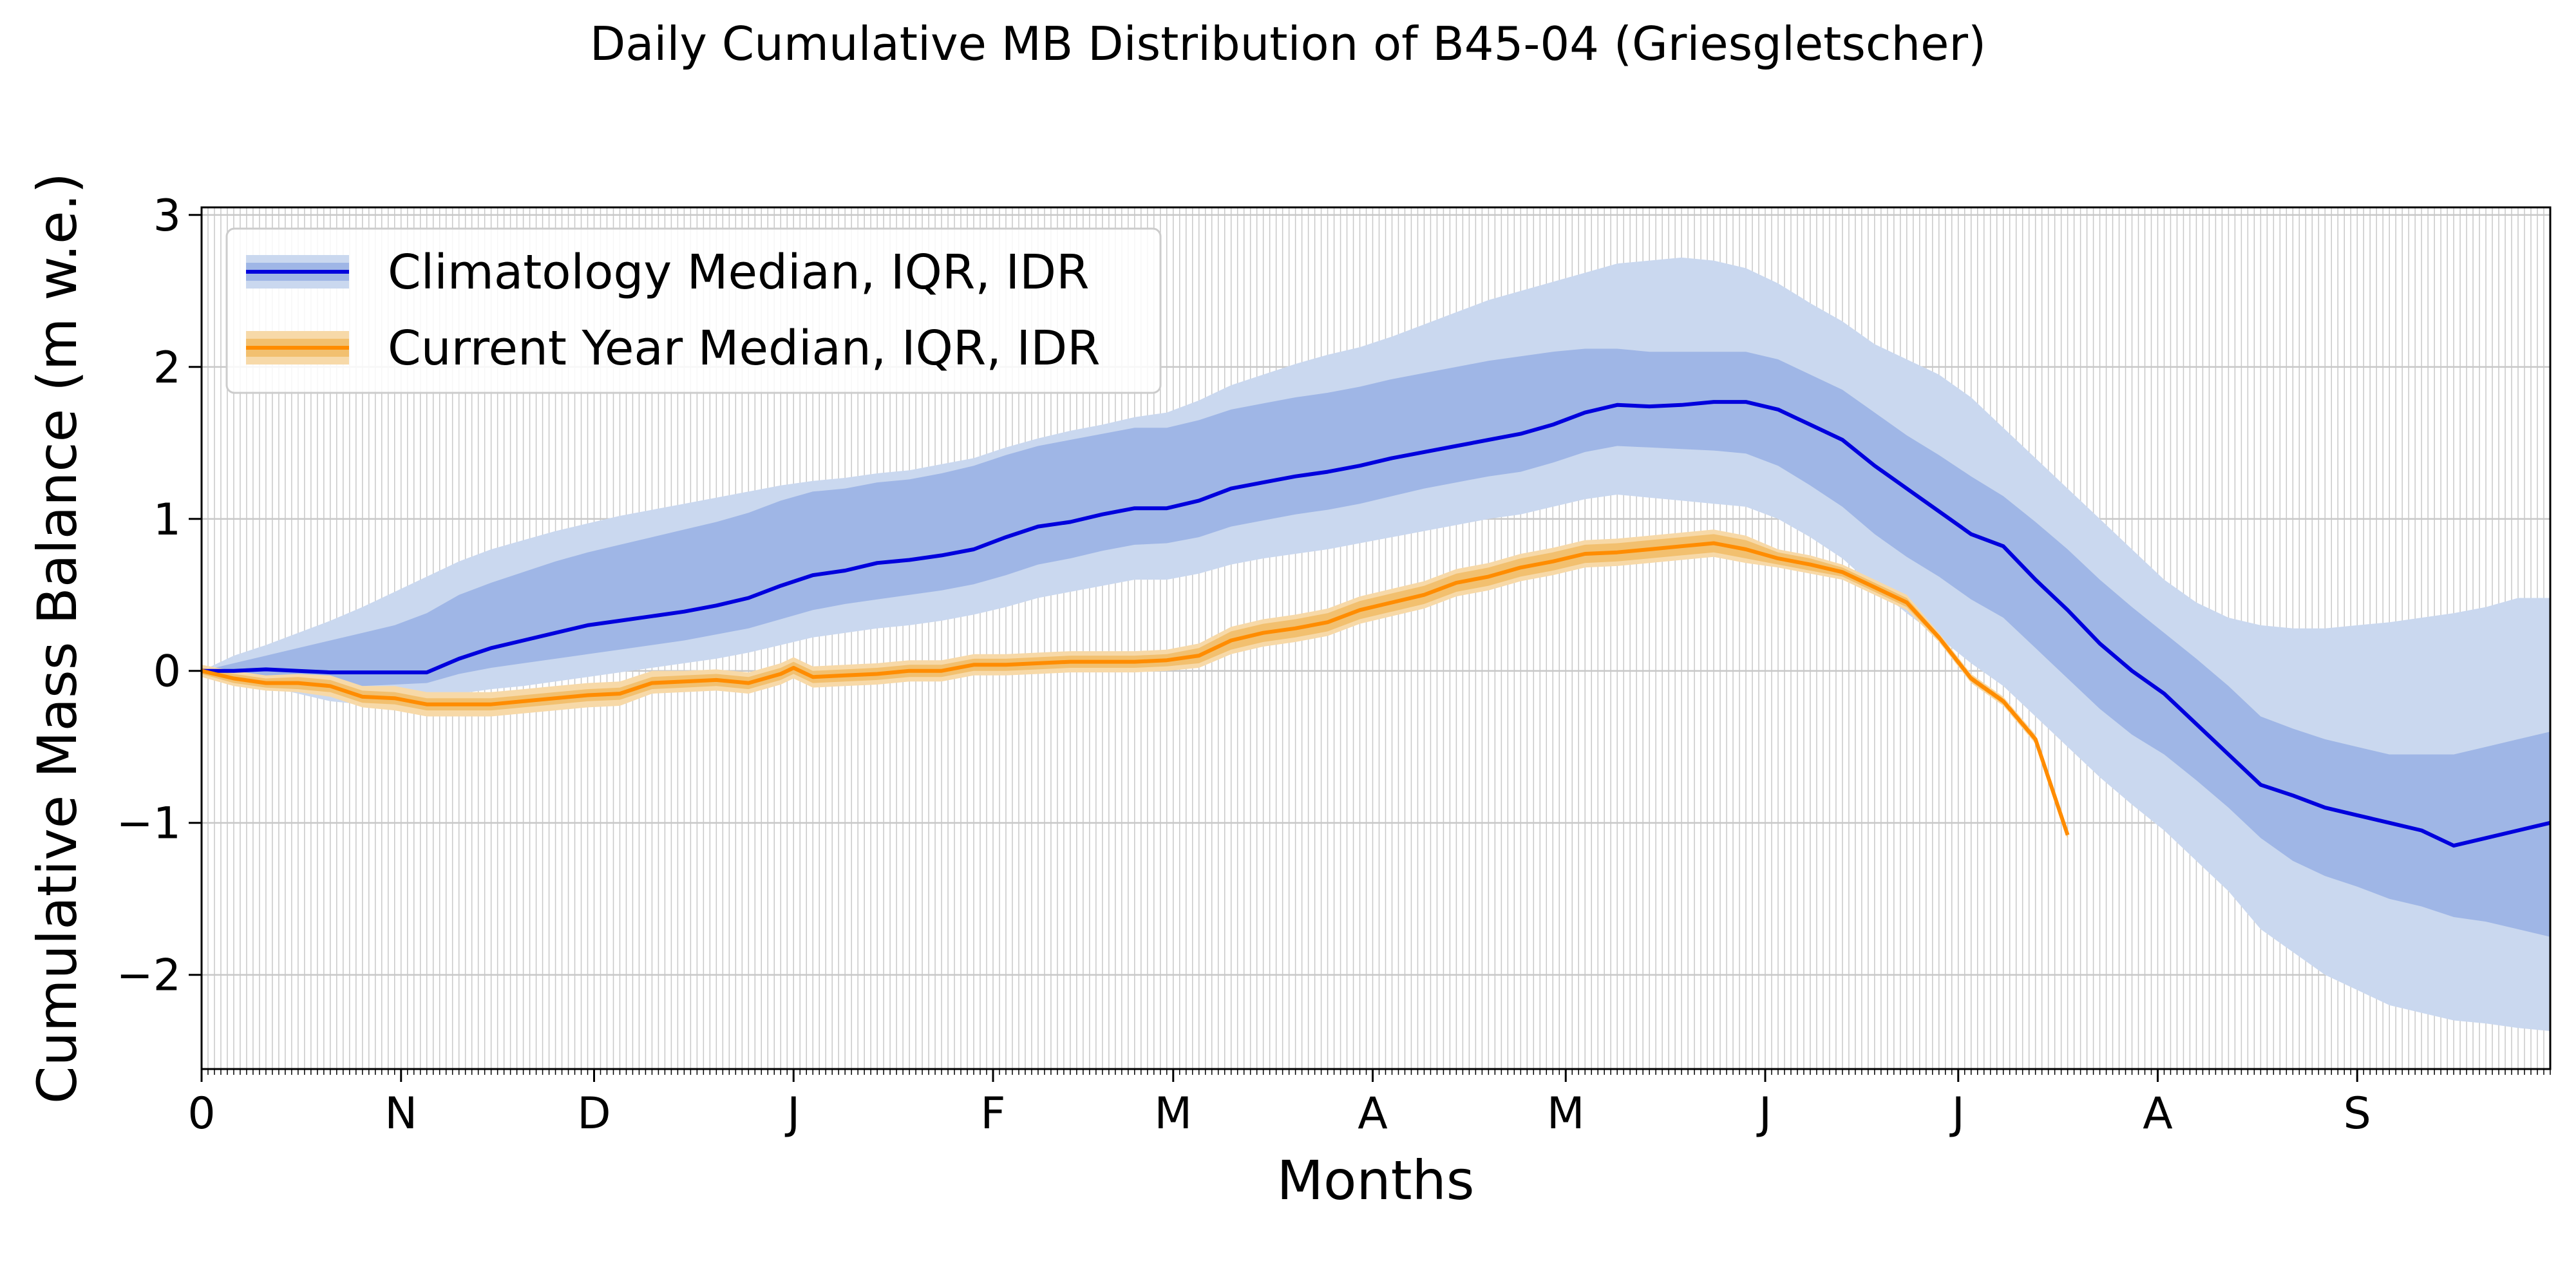  I want to click on x-ticks: 0 N D J F M A M J J A S, so click(1369, 1104).